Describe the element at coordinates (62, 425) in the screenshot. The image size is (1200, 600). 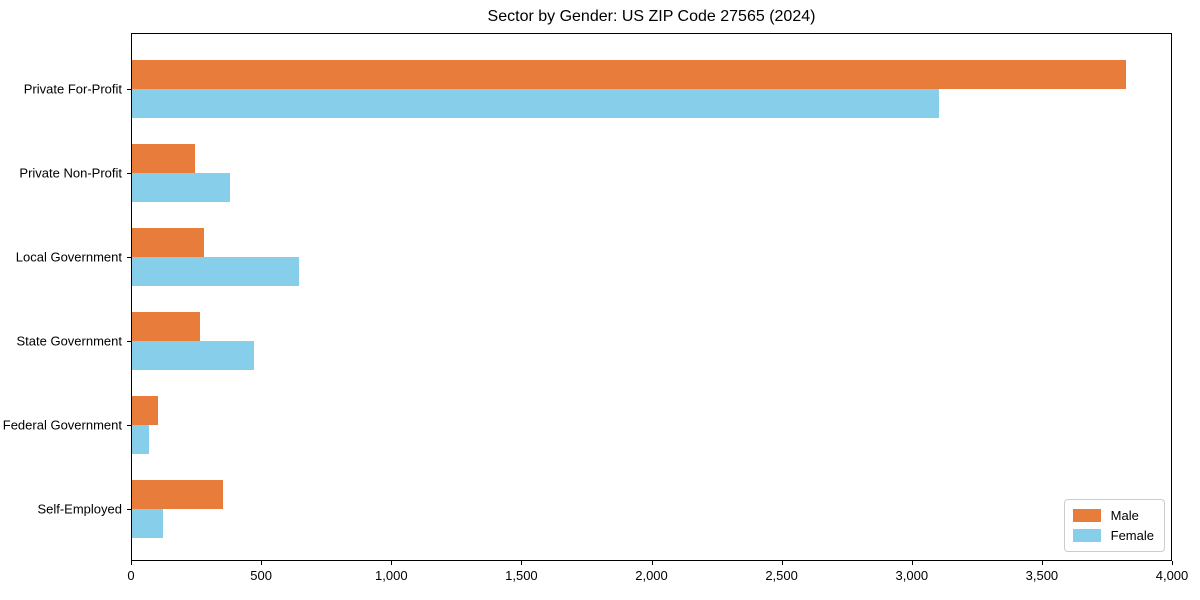
I see `y-axis-label: Federal Government` at that location.